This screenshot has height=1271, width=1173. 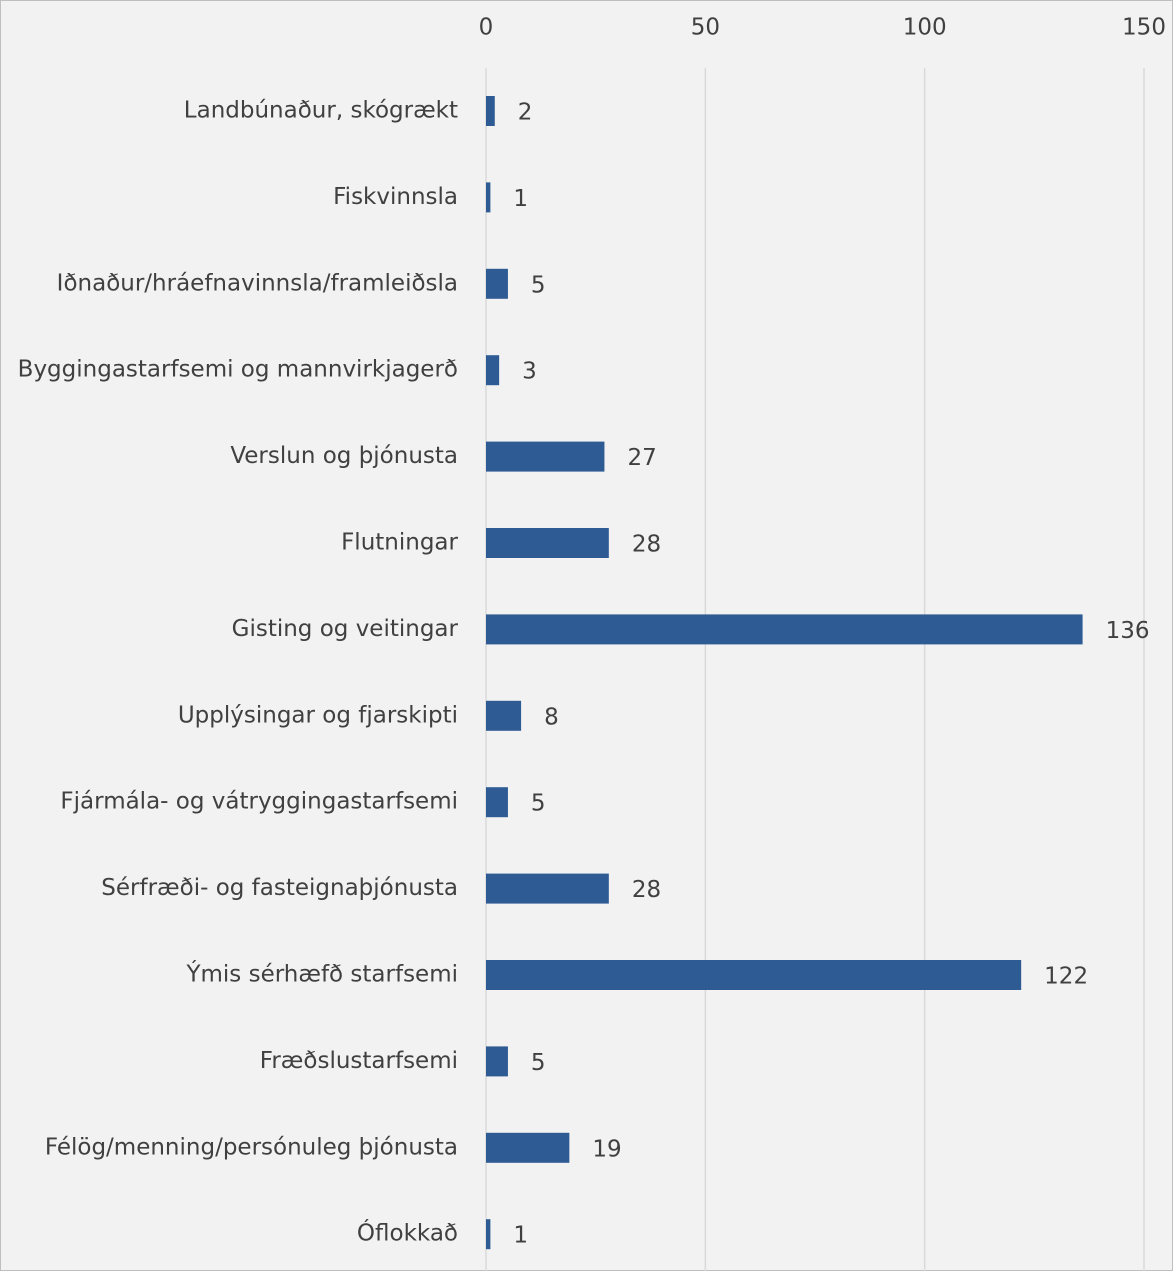 I want to click on x-tick-label: 50, so click(x=705, y=28).